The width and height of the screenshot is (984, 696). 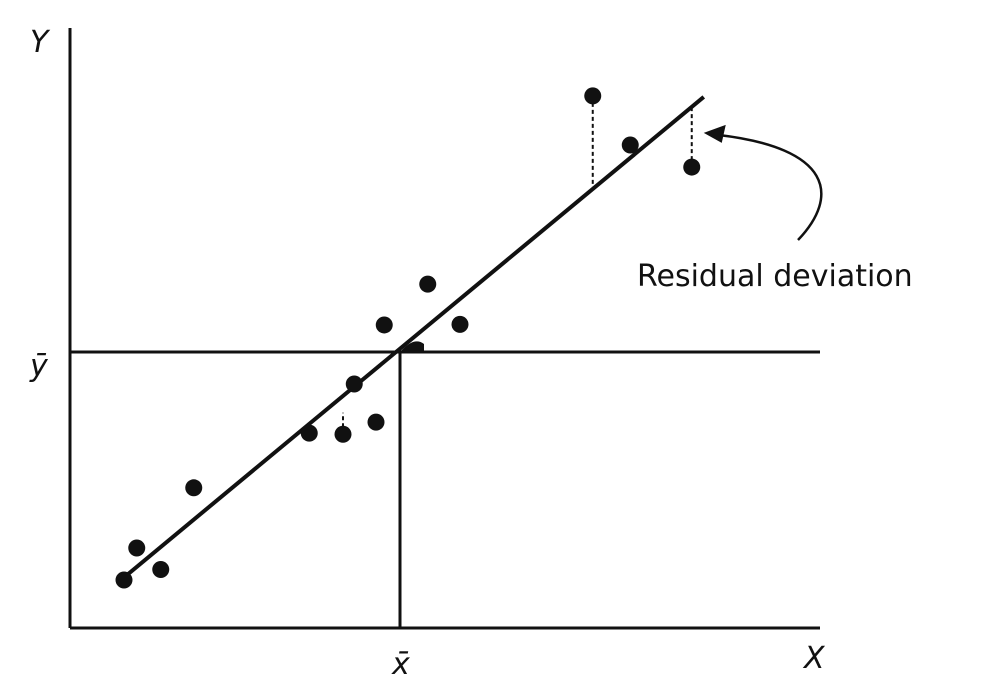 What do you see at coordinates (814, 658) in the screenshot?
I see `x-axis-label: X` at bounding box center [814, 658].